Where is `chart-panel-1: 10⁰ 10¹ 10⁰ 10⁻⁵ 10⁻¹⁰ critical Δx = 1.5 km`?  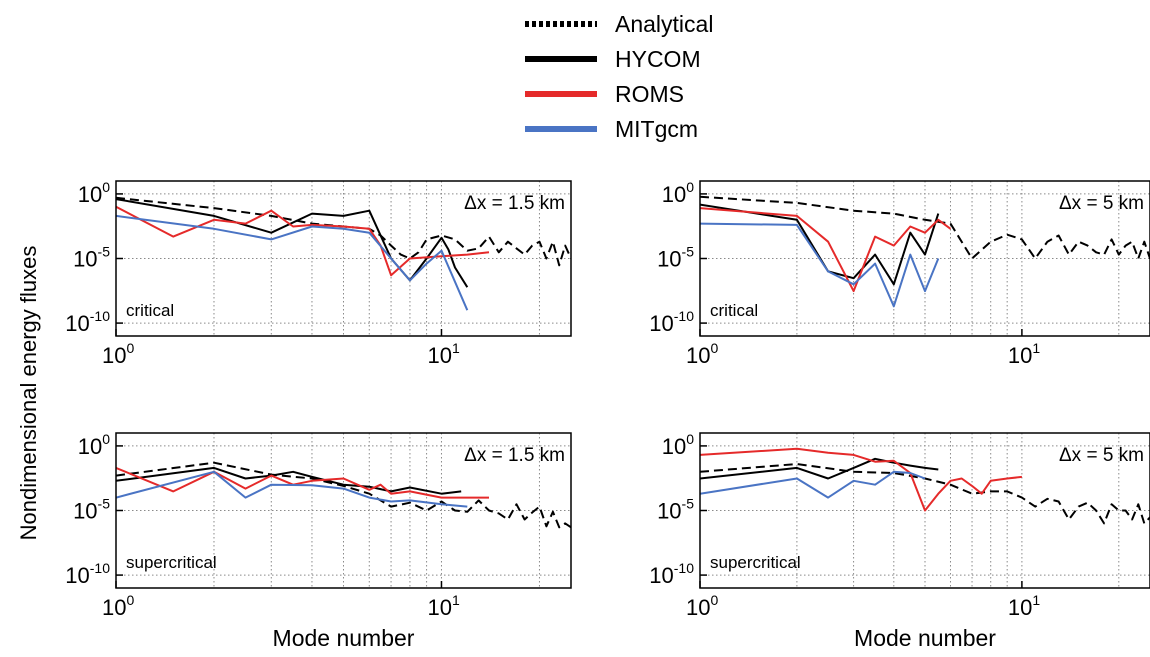 chart-panel-1: 10⁰ 10¹ 10⁰ 10⁻⁵ 10⁻¹⁰ critical Δx = 1.5 km is located at coordinates (318, 273).